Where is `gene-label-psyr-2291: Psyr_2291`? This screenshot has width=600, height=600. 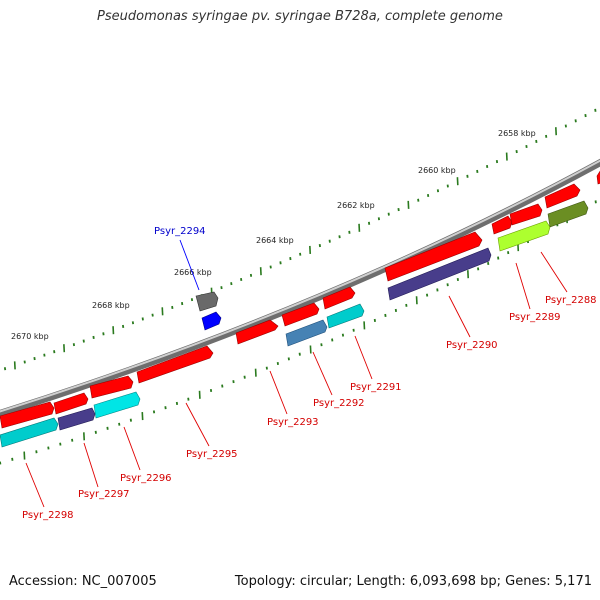 gene-label-psyr-2291: Psyr_2291 is located at coordinates (376, 387).